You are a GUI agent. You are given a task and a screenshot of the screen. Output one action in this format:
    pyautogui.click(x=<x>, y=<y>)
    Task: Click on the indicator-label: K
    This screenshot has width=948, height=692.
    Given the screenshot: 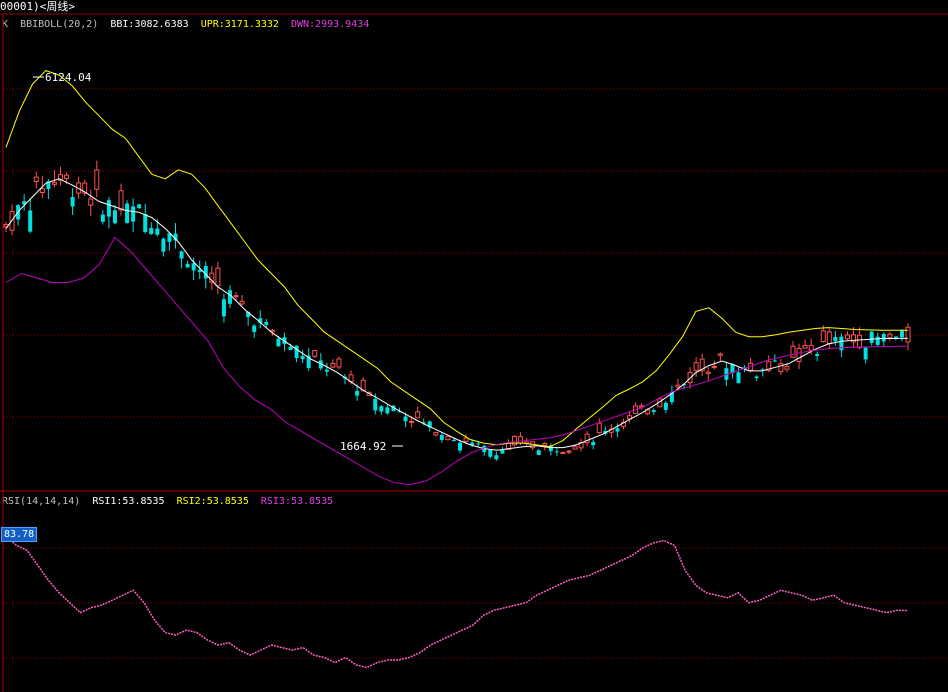 What is the action you would take?
    pyautogui.click(x=5, y=24)
    